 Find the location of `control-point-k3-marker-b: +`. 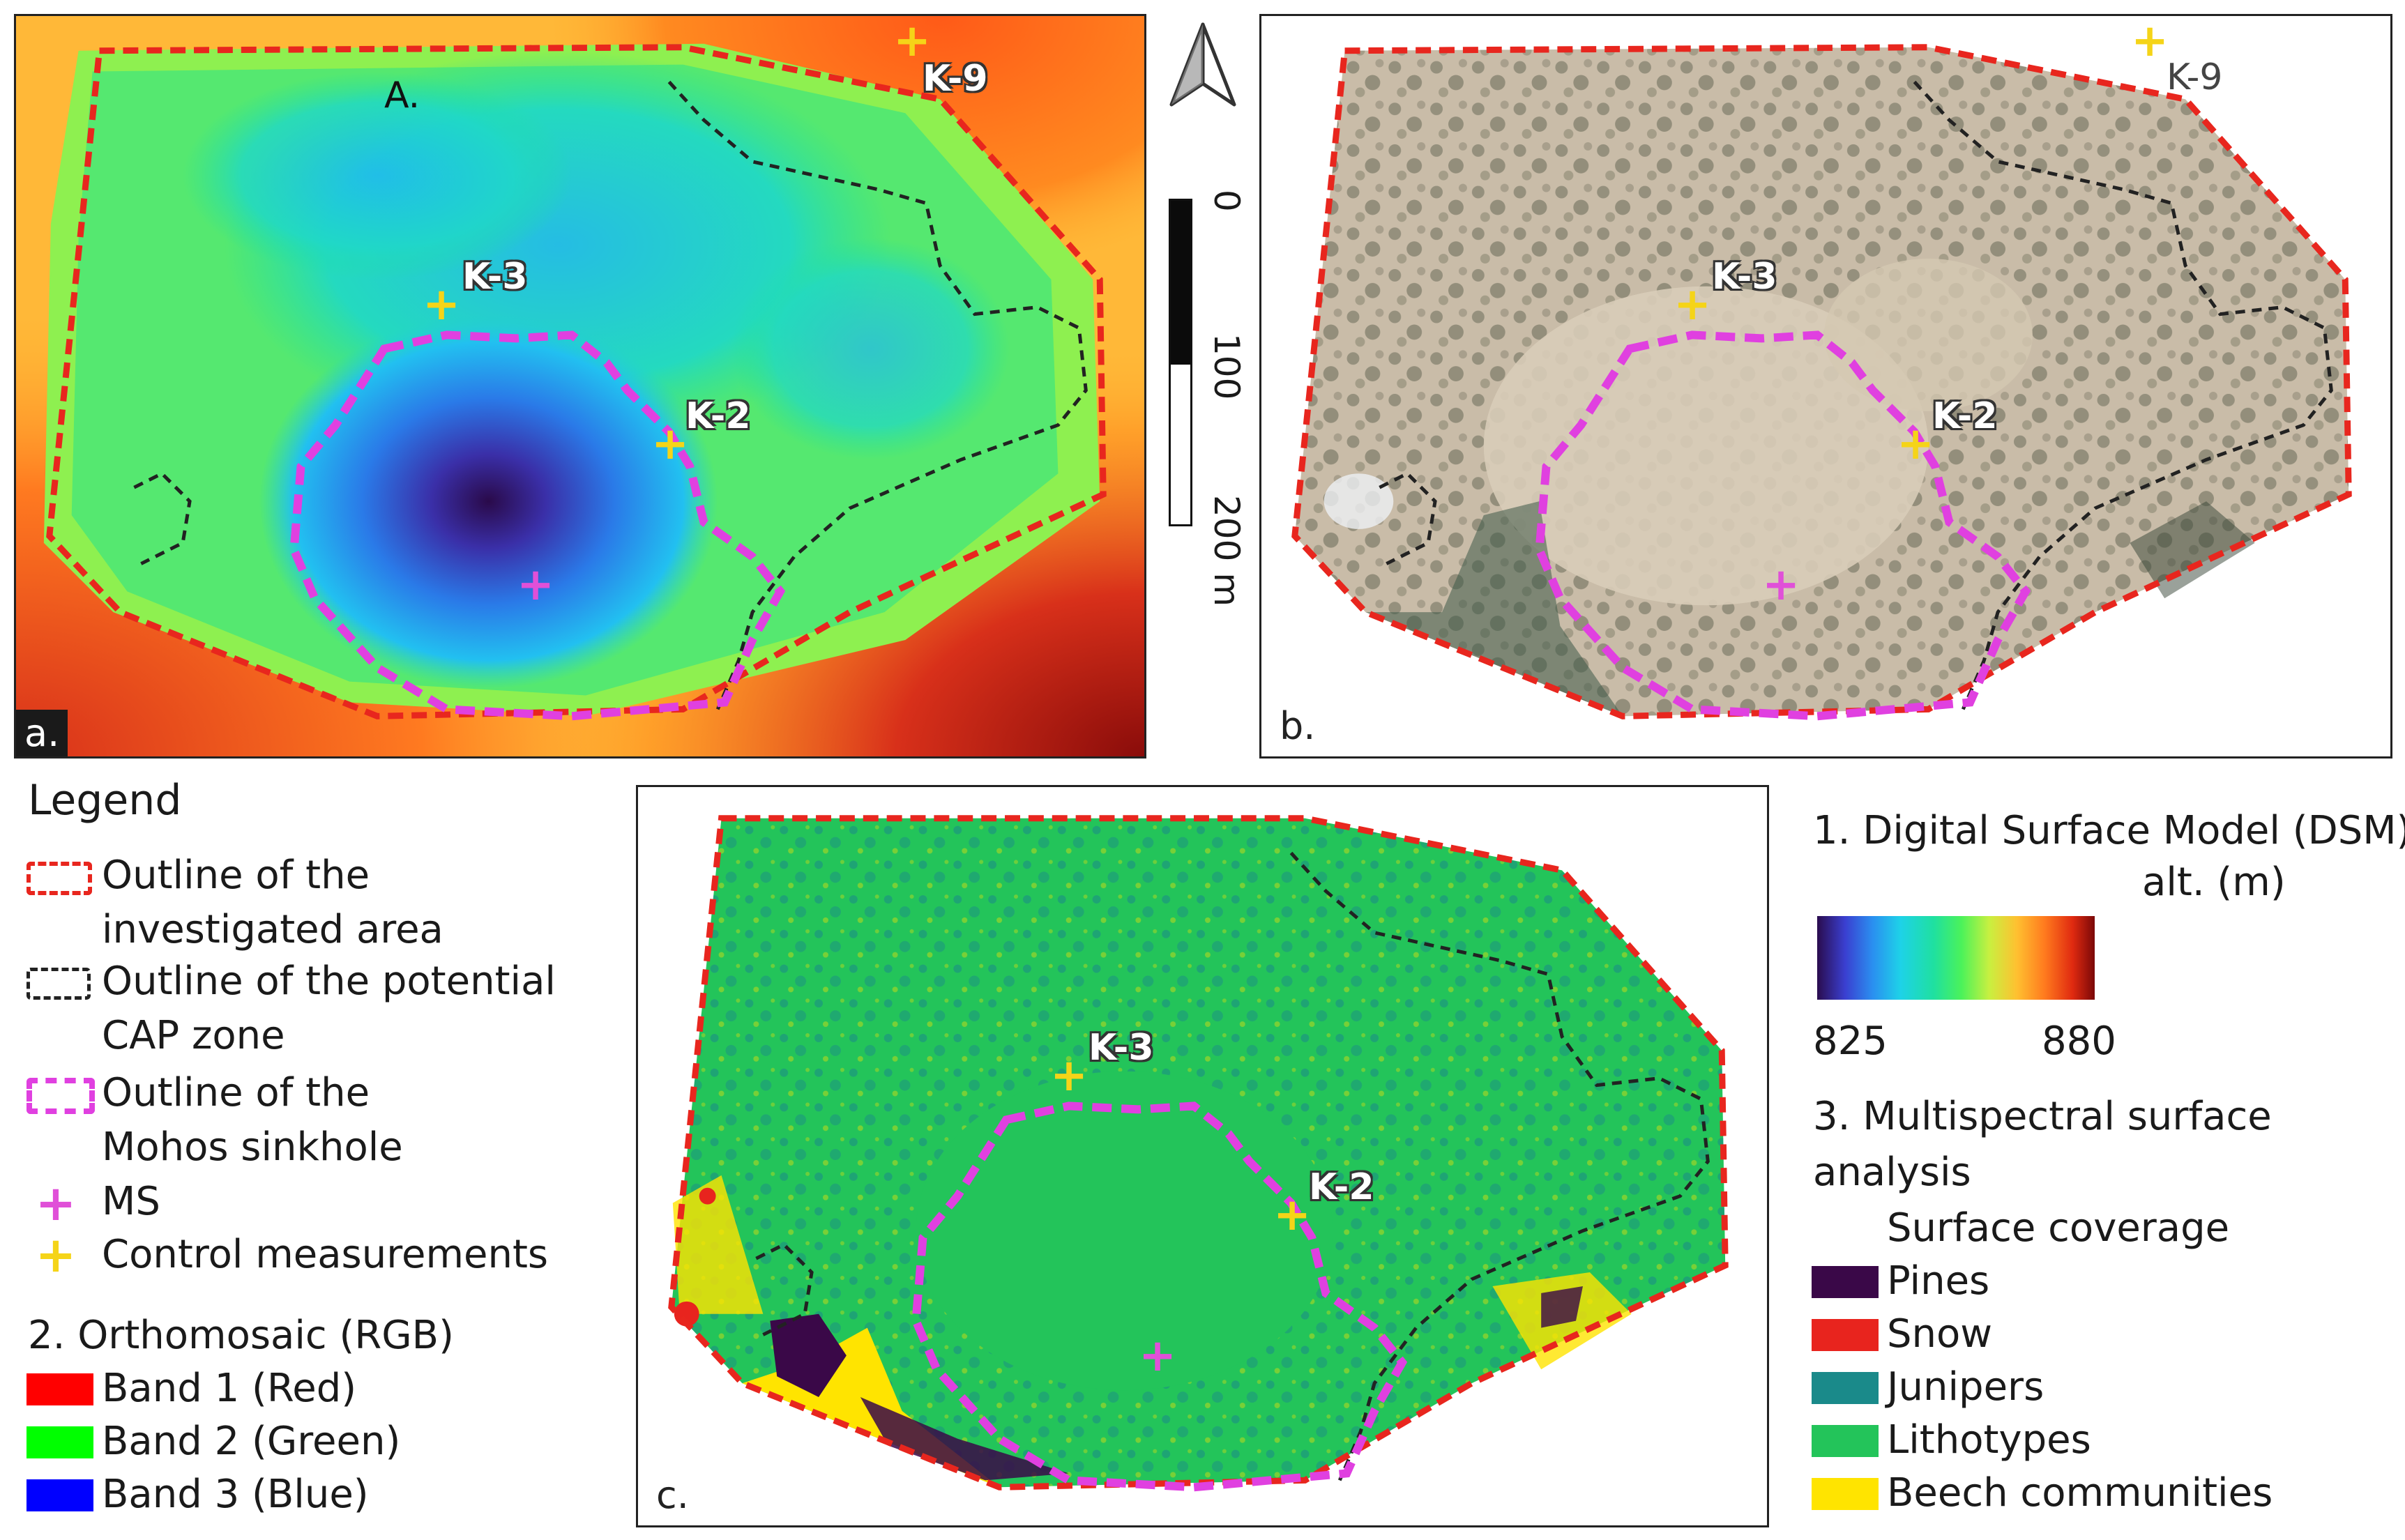

control-point-k3-marker-b: + is located at coordinates (1692, 304).